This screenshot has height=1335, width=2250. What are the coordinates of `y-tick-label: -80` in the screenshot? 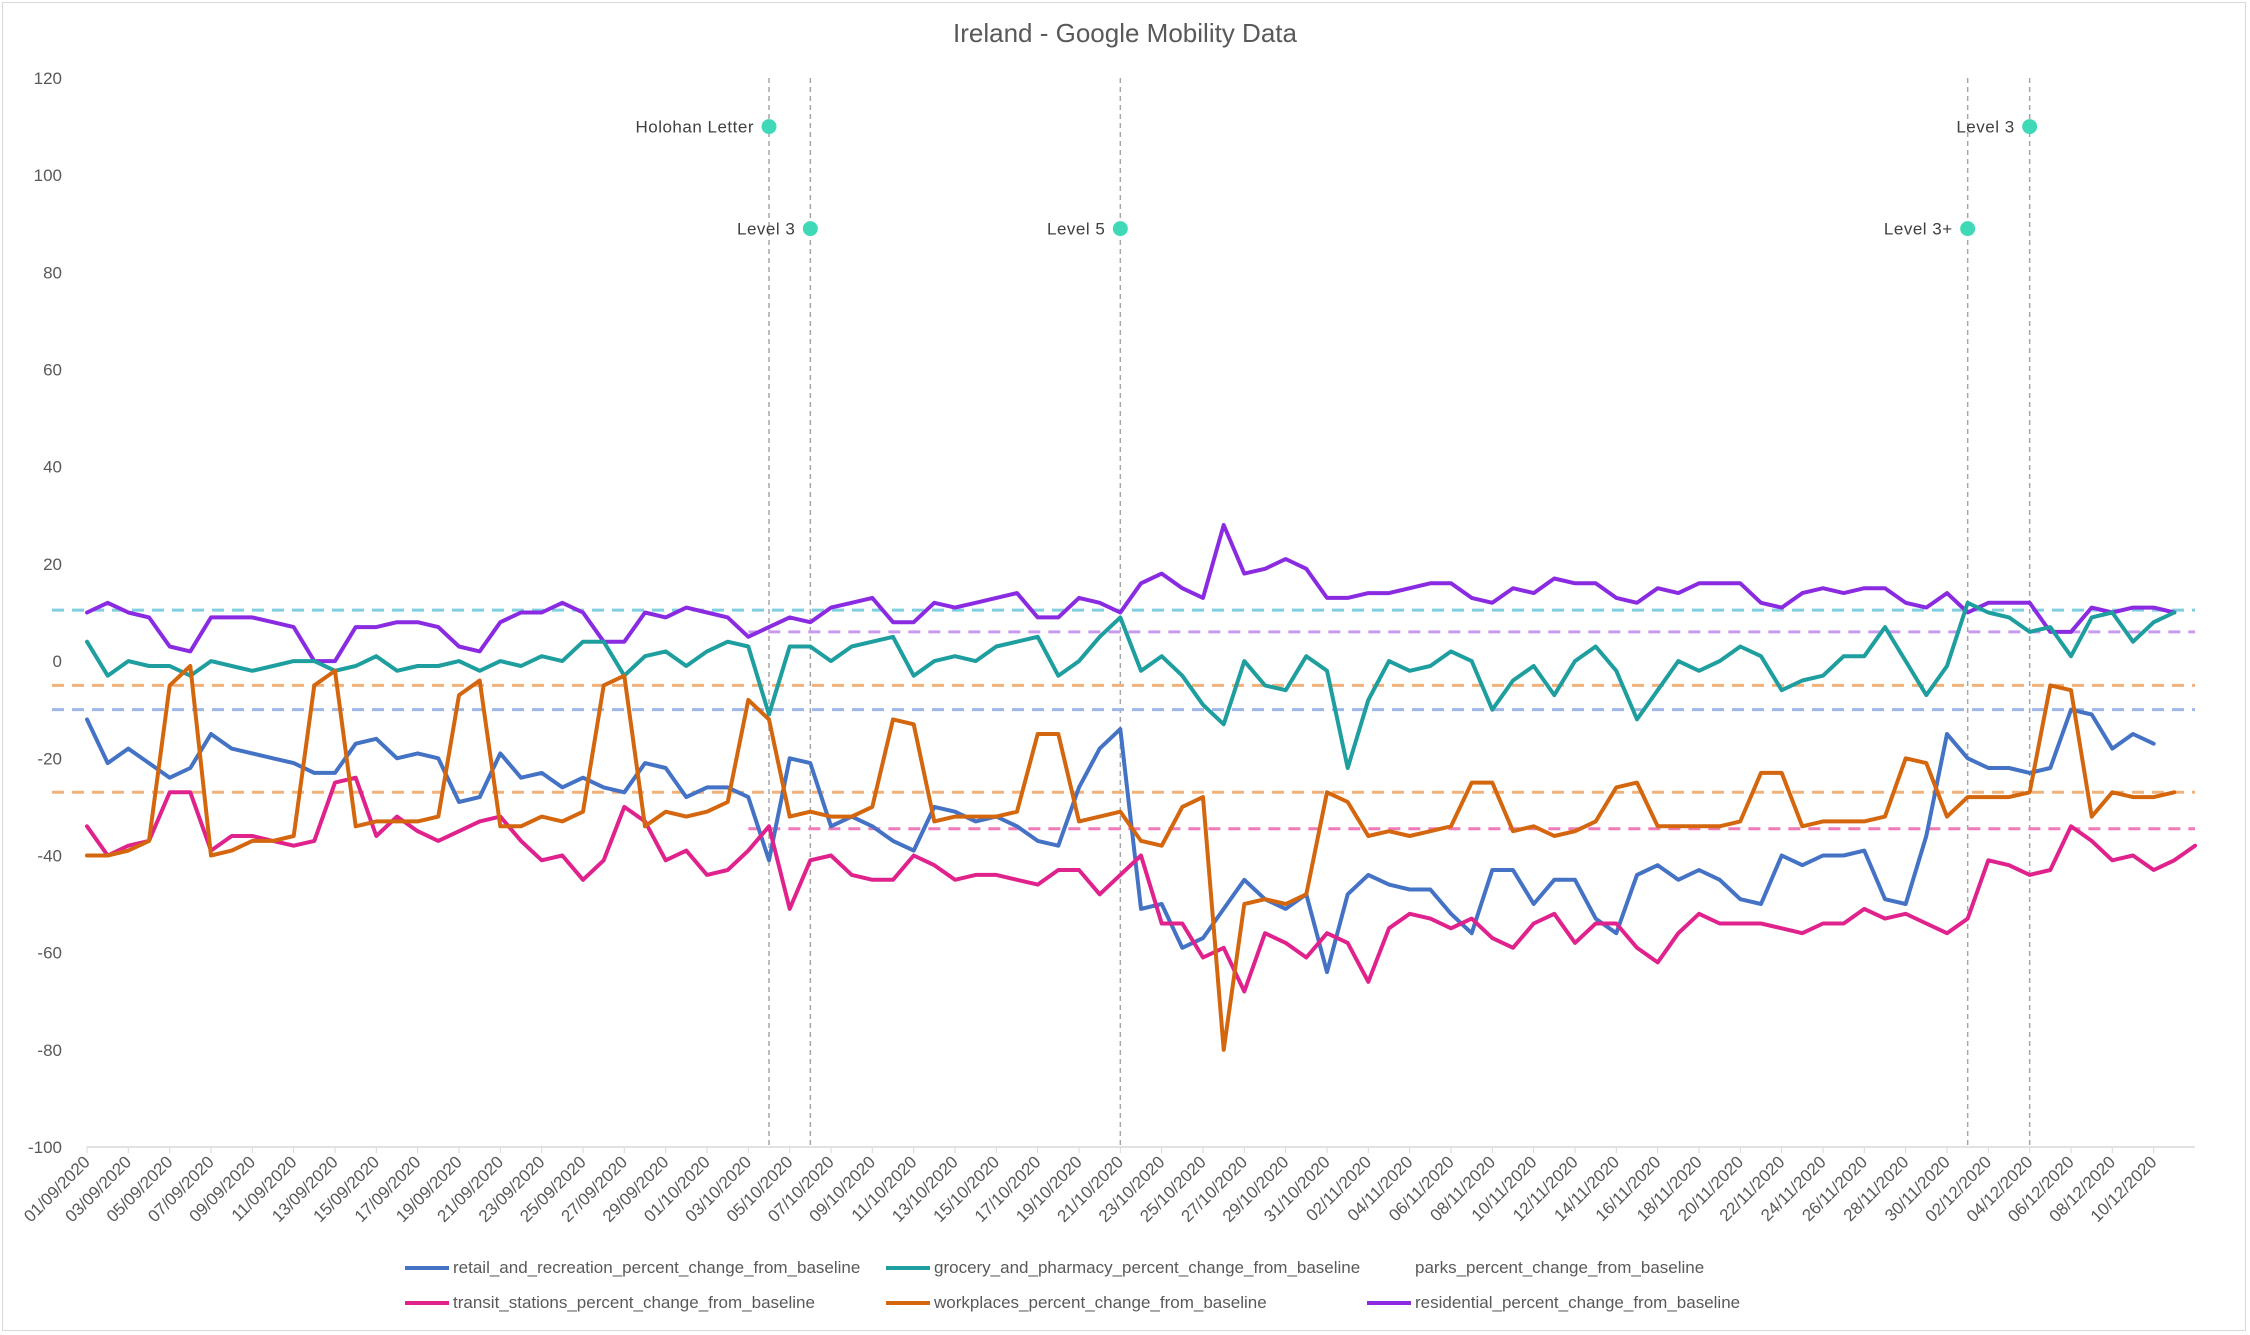 It's located at (49, 1050).